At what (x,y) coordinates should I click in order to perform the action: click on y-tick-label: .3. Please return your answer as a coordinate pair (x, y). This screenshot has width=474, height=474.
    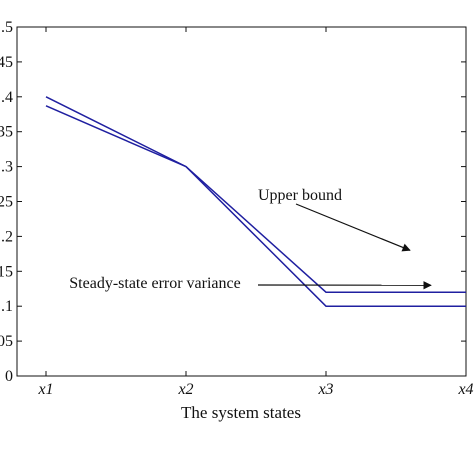
    Looking at the image, I should click on (7, 167).